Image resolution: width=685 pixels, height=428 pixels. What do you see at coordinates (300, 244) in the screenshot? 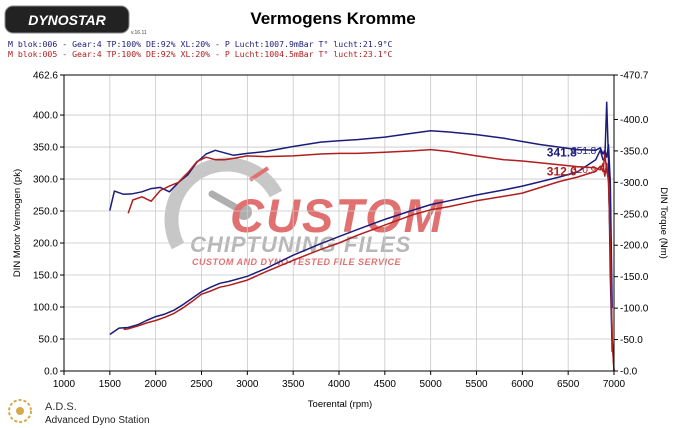
I see `watermark-line2: CHIPTUNING FILES` at bounding box center [300, 244].